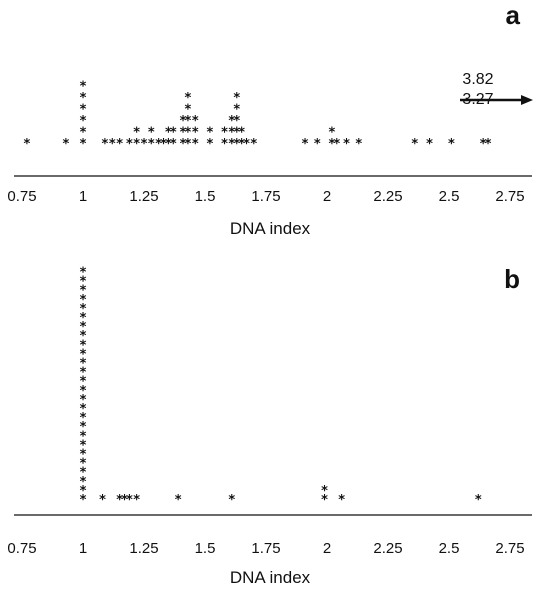  What do you see at coordinates (327, 196) in the screenshot?
I see `panel-a-tick-label: 2` at bounding box center [327, 196].